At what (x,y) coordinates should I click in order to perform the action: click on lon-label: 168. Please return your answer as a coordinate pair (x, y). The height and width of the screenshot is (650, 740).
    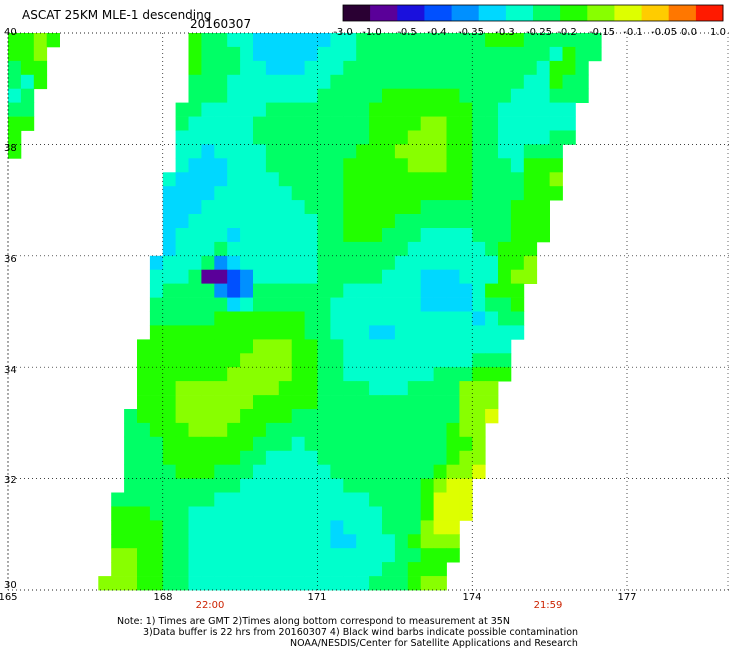
    Looking at the image, I should click on (163, 597).